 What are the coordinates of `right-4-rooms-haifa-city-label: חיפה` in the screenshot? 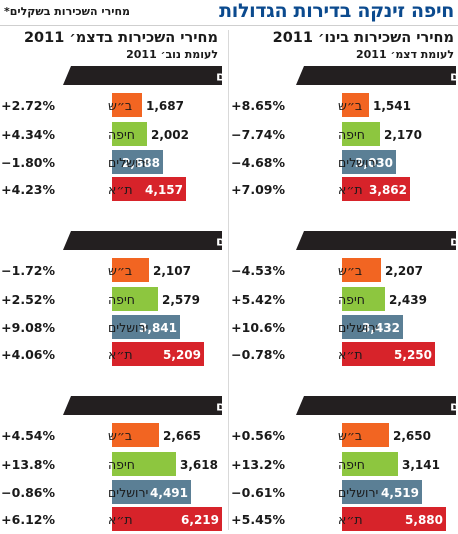 It's located at (351, 464).